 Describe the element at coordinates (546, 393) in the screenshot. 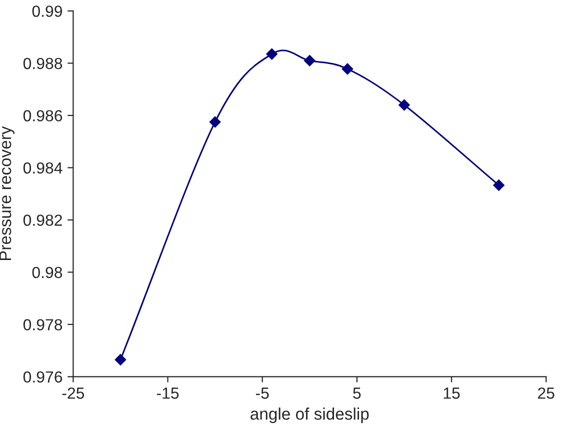

I see `x-tick-label: 25` at that location.